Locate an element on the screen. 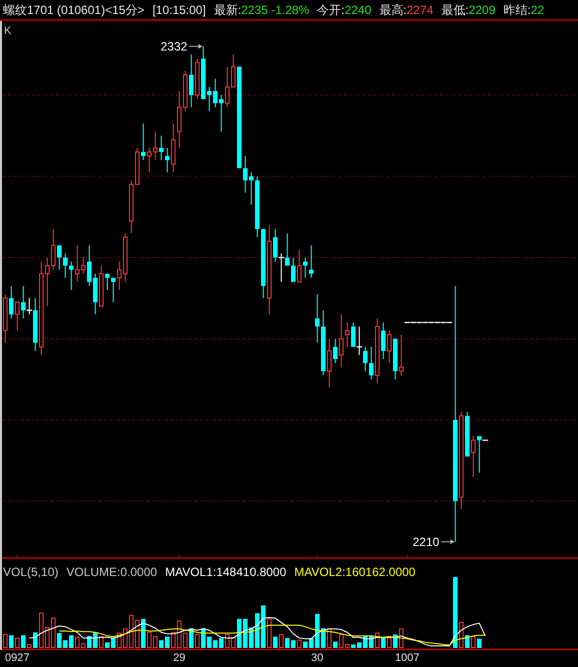 The width and height of the screenshot is (578, 667). annotation: VOLUME:0.0000 is located at coordinates (112, 572).